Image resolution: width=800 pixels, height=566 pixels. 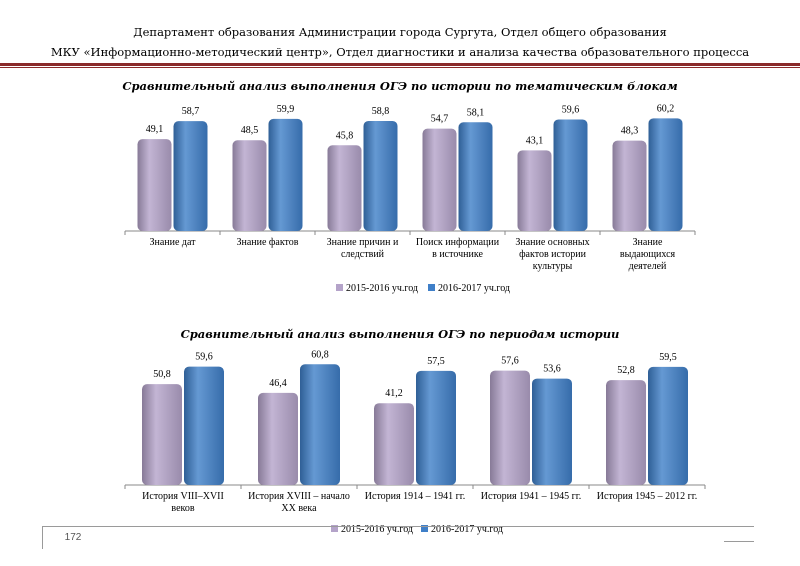 I want to click on category-label: культуры, so click(x=553, y=266).